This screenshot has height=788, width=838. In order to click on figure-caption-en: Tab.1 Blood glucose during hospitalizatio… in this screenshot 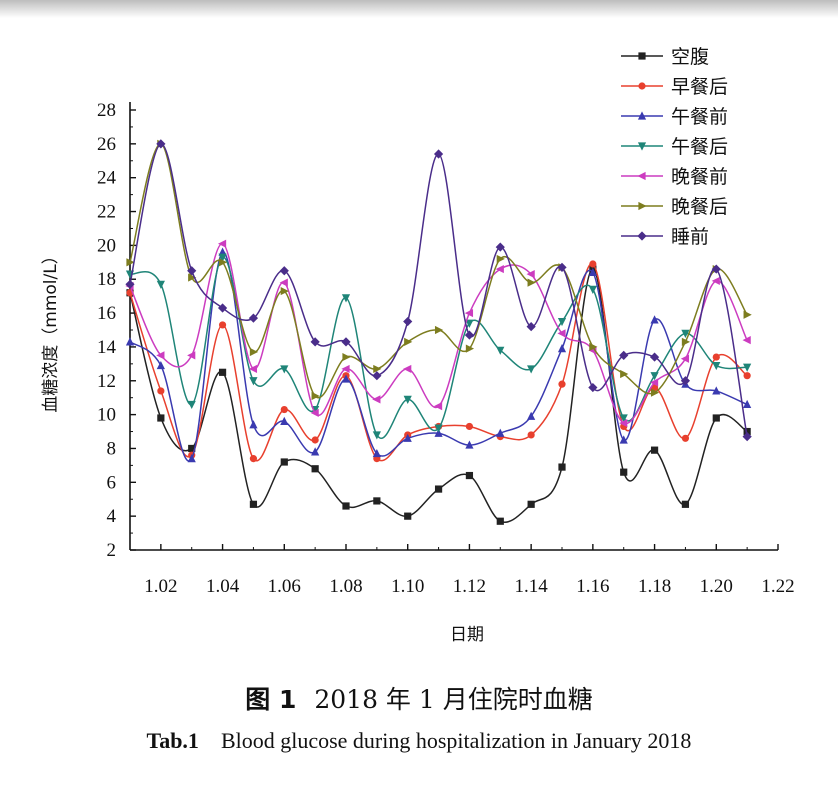, I will do `click(419, 741)`.